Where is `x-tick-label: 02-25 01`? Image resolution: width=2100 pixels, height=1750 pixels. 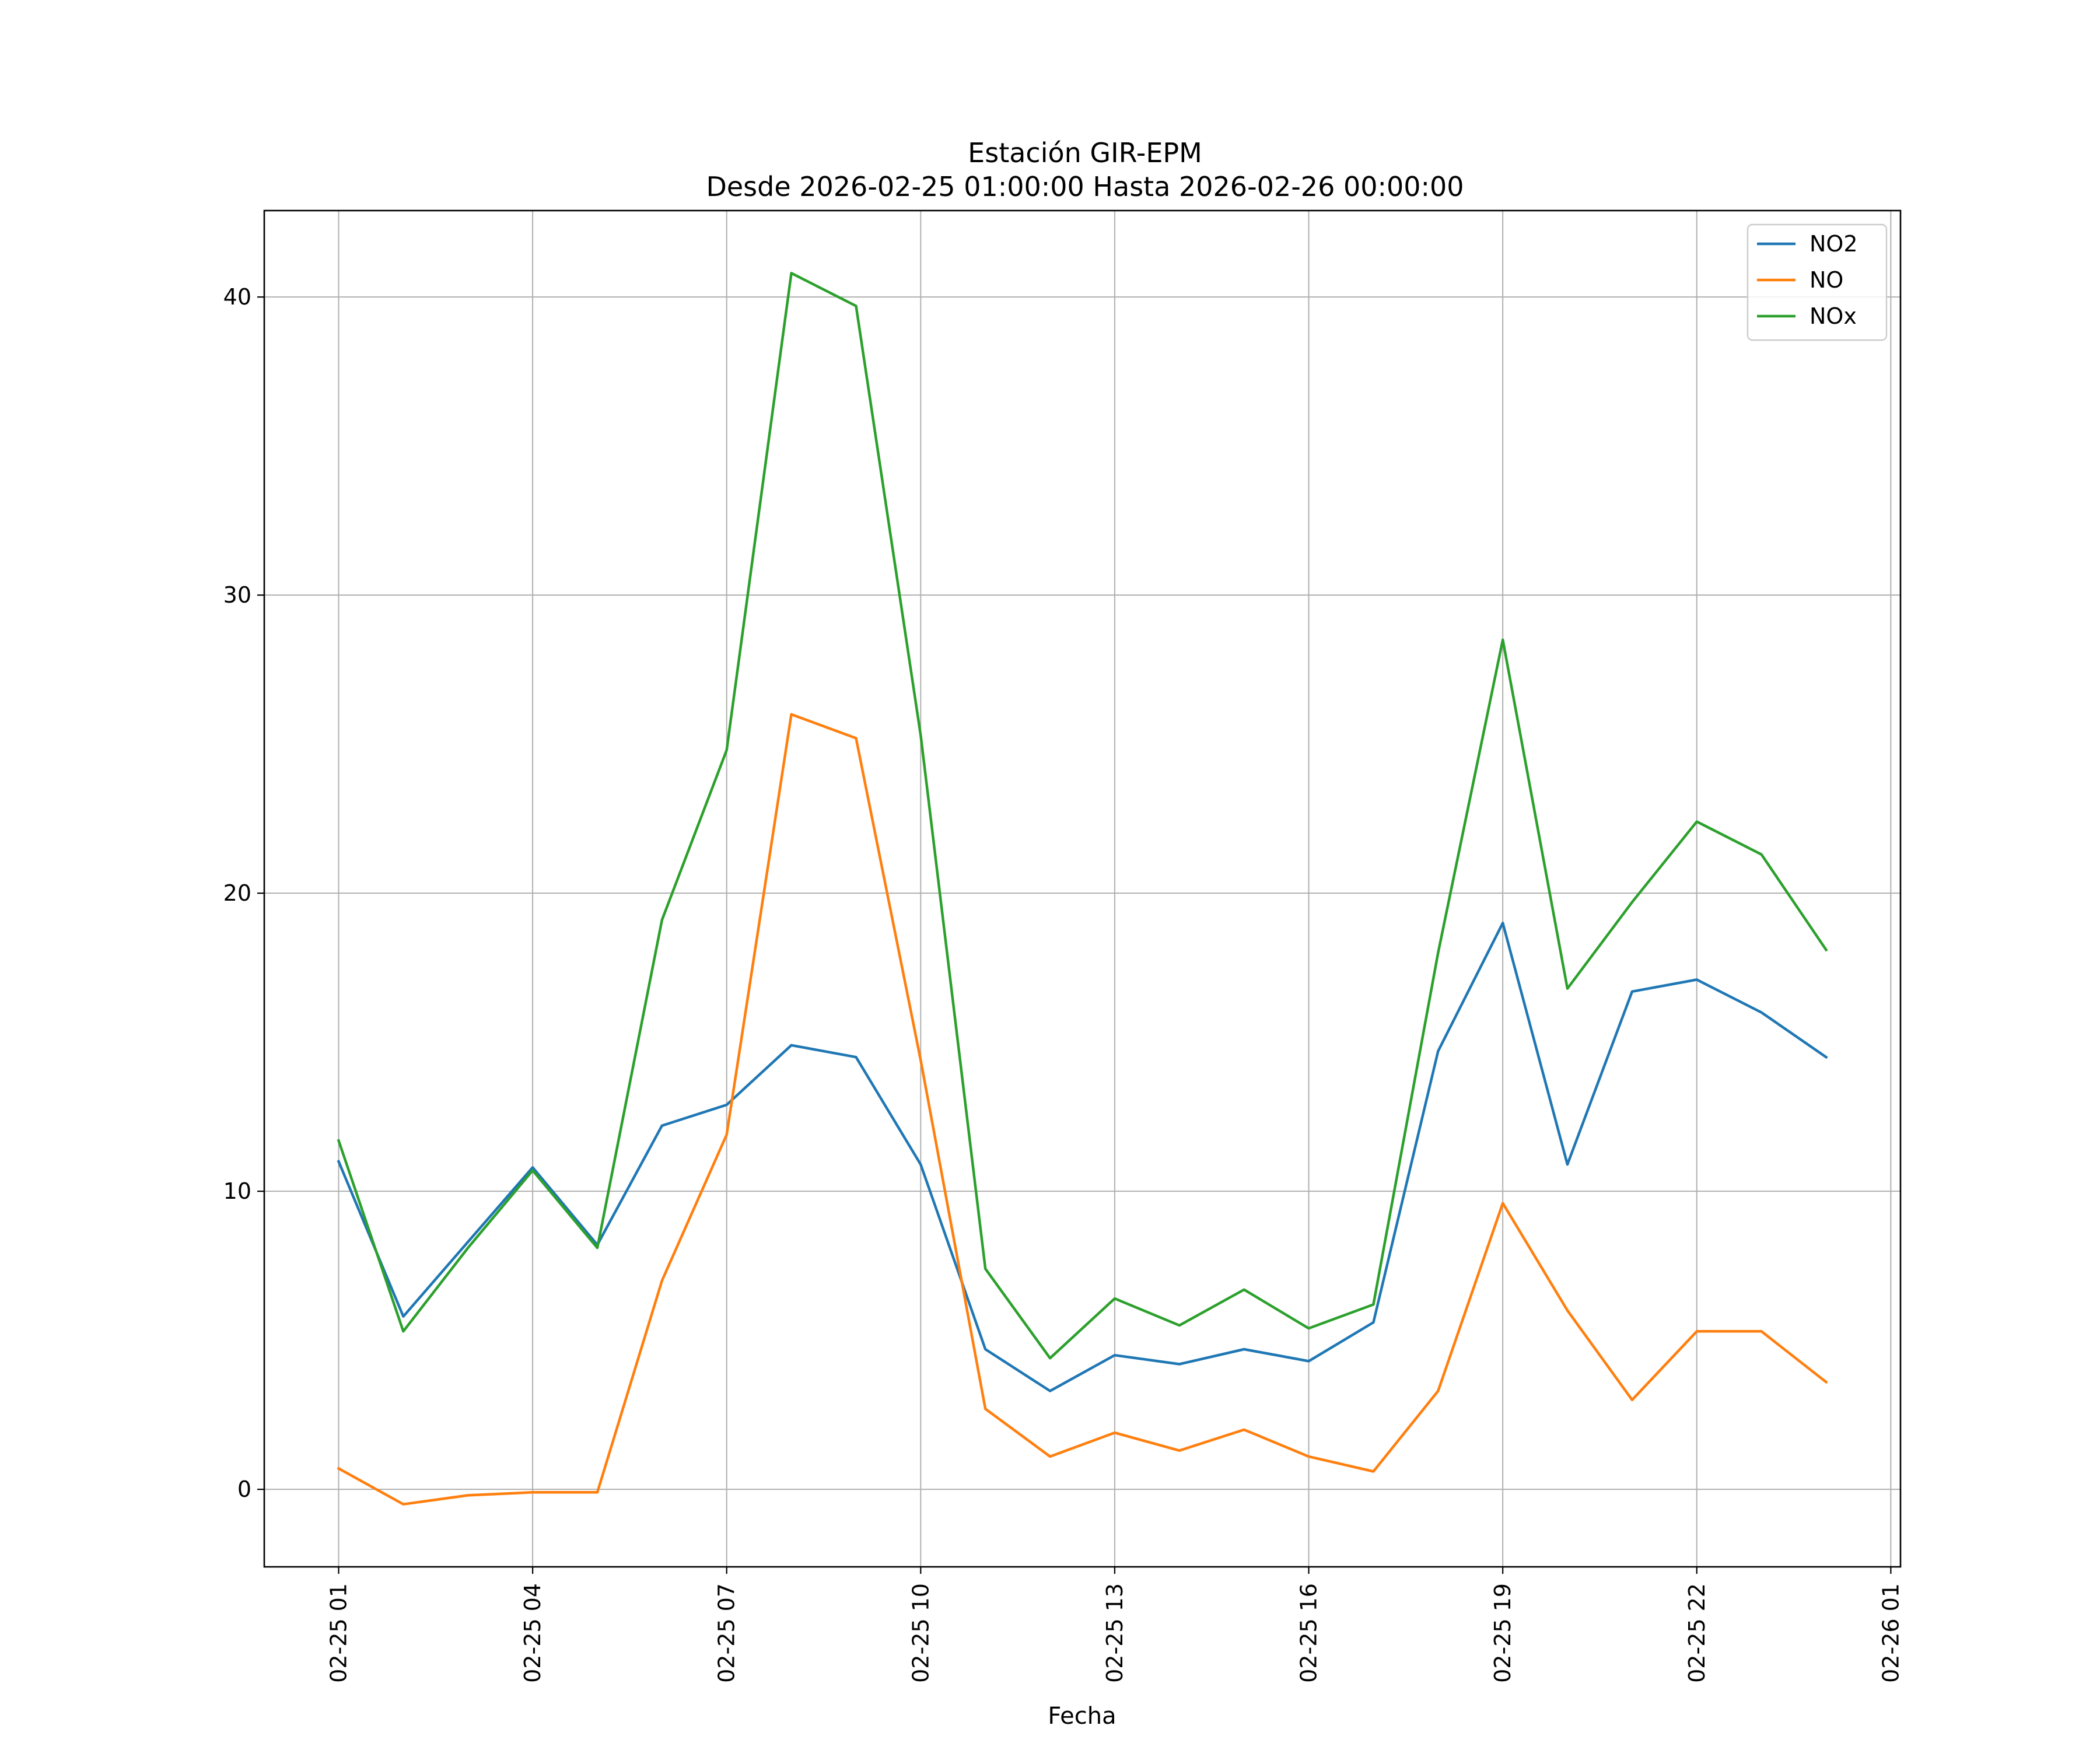 x-tick-label: 02-25 01 is located at coordinates (339, 1633).